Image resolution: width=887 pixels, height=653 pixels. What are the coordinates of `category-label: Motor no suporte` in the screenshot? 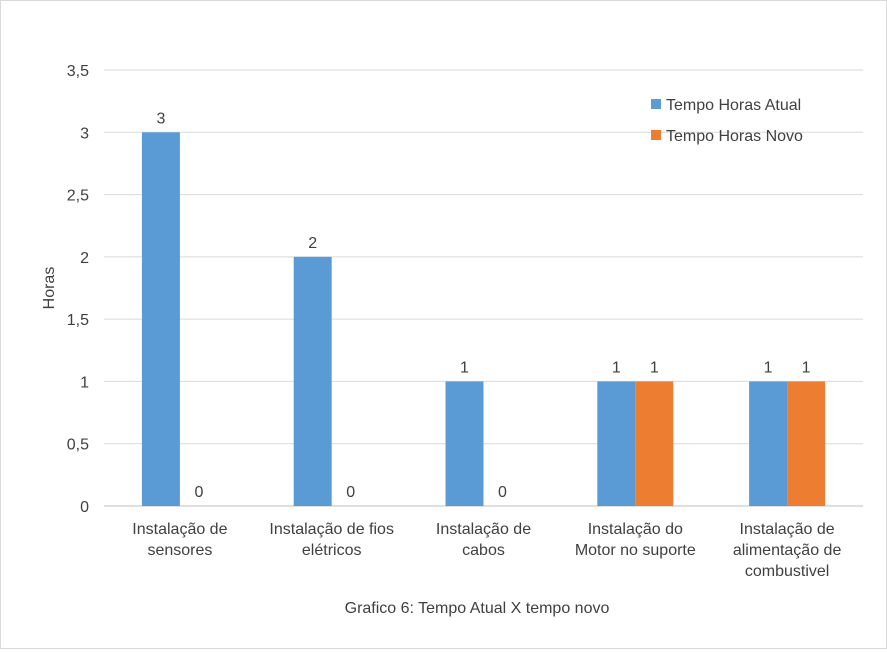 It's located at (635, 550).